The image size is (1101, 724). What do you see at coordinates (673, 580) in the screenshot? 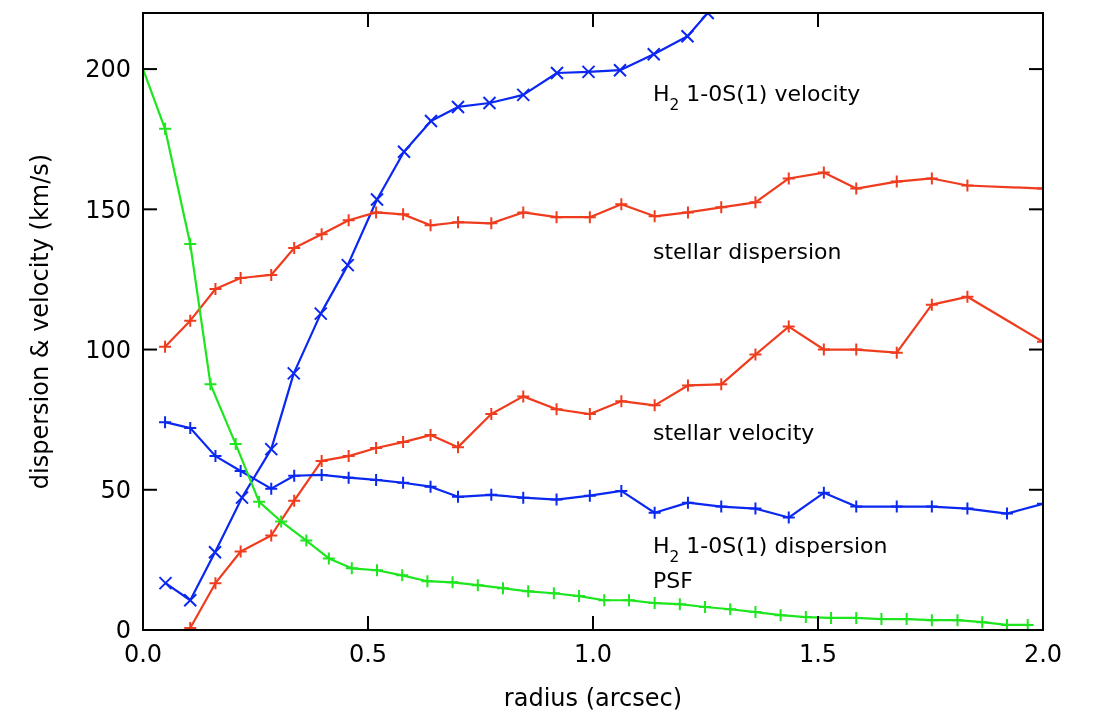
I see `annotation: PSF` at bounding box center [673, 580].